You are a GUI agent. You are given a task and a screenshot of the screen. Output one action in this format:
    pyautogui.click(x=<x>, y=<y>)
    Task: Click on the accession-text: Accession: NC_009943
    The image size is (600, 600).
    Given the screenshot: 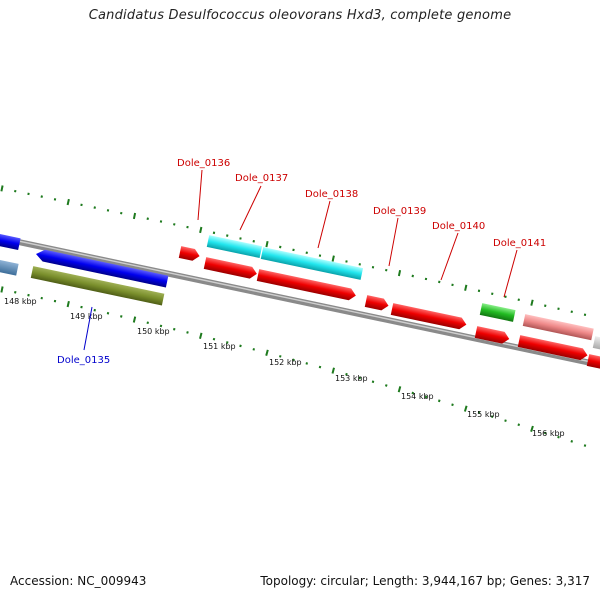 What is the action you would take?
    pyautogui.click(x=78, y=581)
    